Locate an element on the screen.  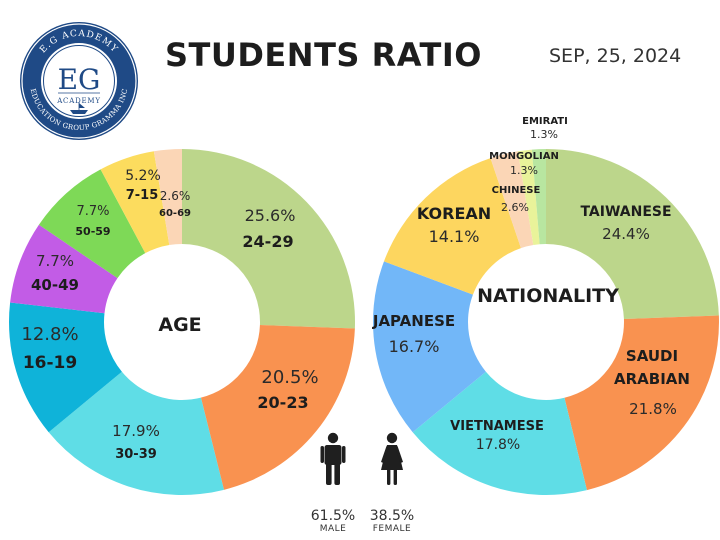
slice-korean is located at coordinates (452, 226).